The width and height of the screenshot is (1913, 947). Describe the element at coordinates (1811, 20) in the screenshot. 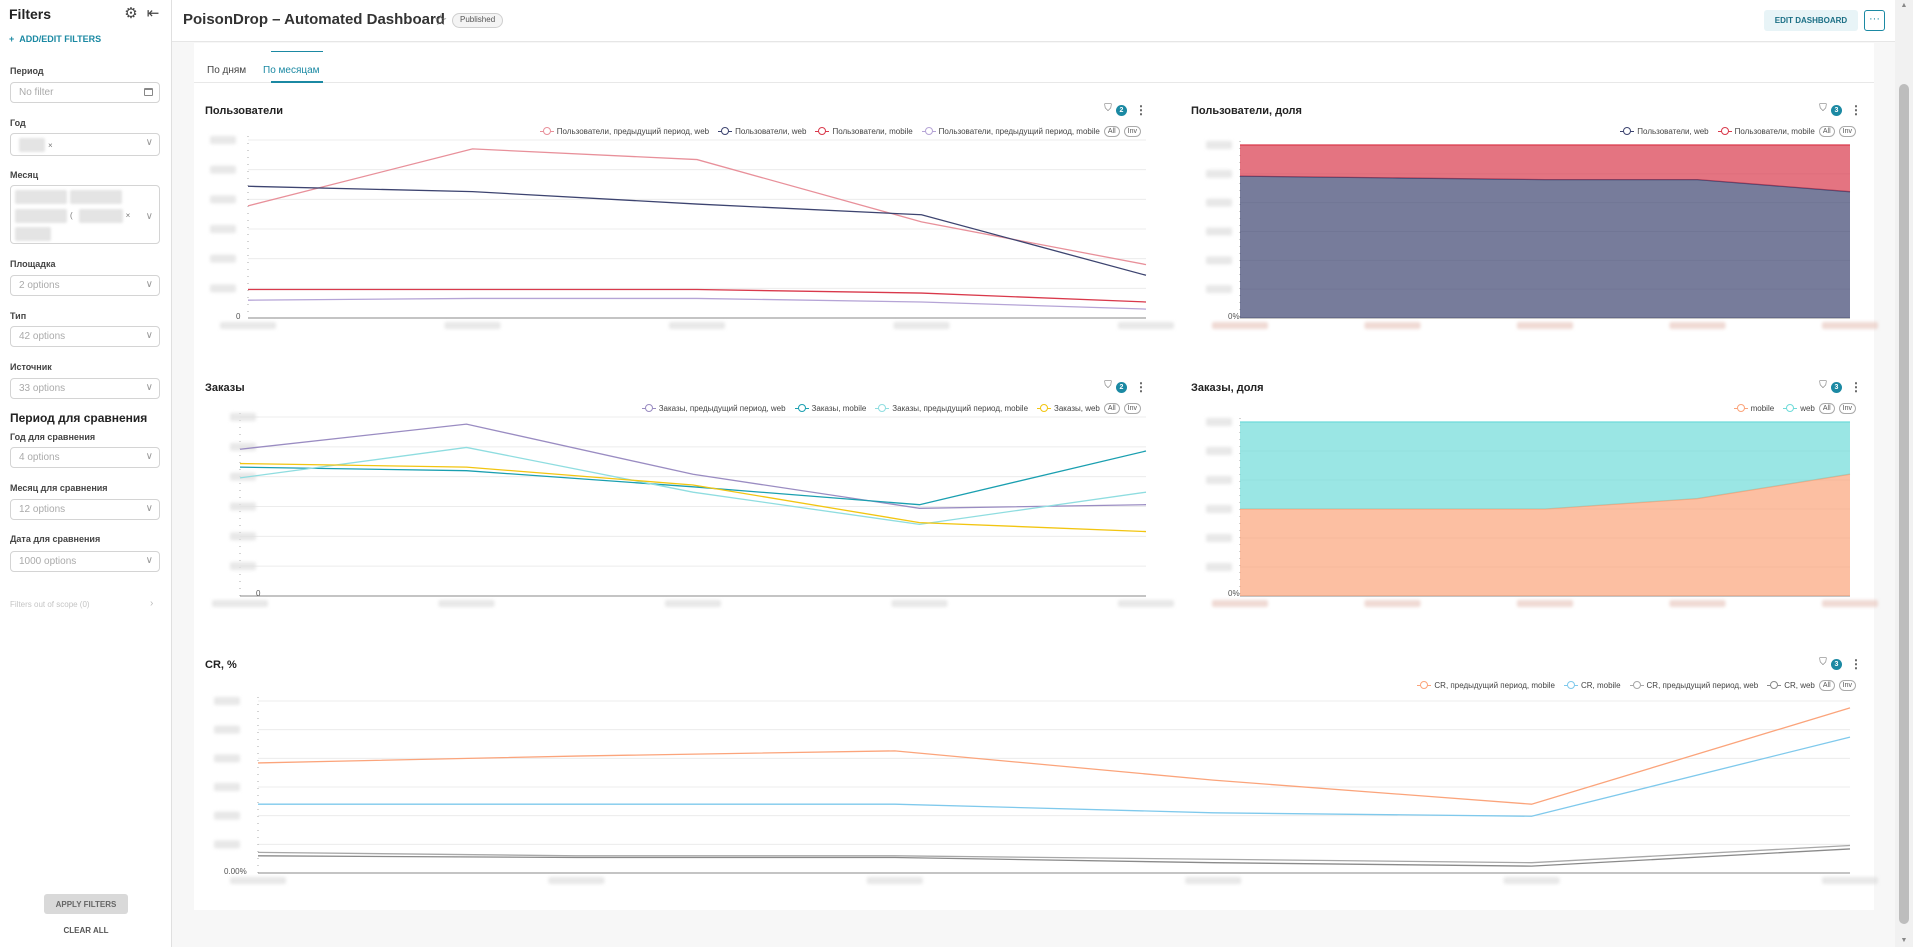

I see `edit-dashboard-button: EDIT DASHBOARD` at that location.